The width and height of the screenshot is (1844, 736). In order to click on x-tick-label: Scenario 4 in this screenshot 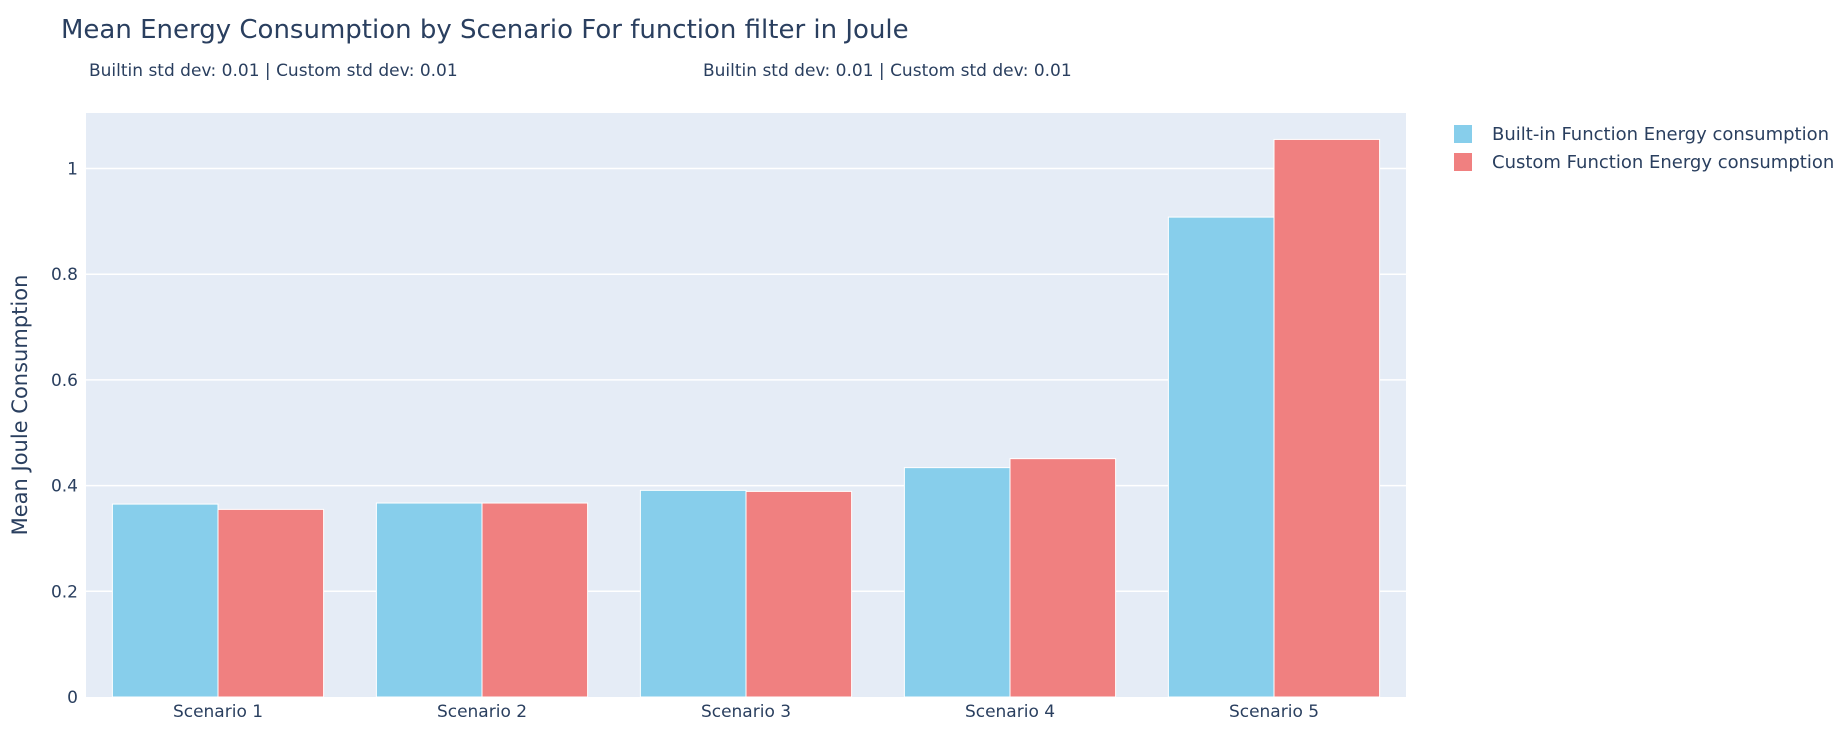, I will do `click(1010, 712)`.